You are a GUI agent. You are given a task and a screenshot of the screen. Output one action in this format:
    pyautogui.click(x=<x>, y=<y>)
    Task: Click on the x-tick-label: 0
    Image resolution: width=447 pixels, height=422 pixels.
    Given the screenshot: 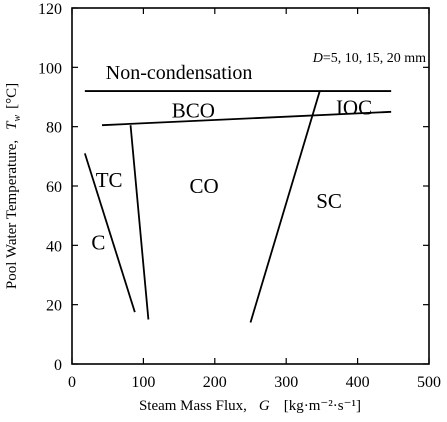 What is the action you would take?
    pyautogui.click(x=72, y=382)
    